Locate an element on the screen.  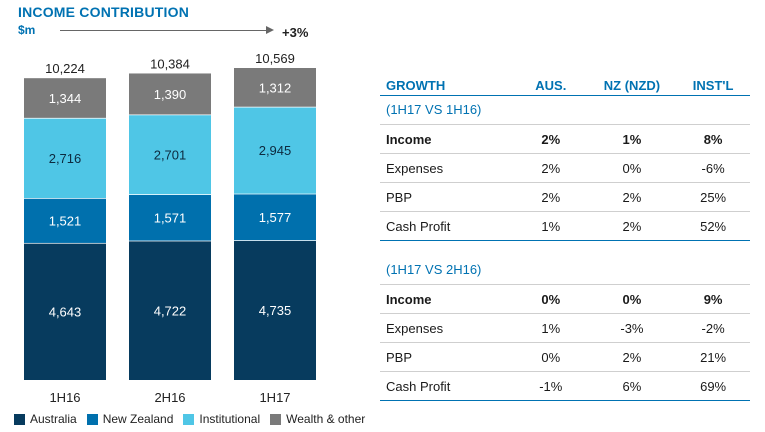
data-label-new-zealand-1h17: 1,577 is located at coordinates (275, 217).